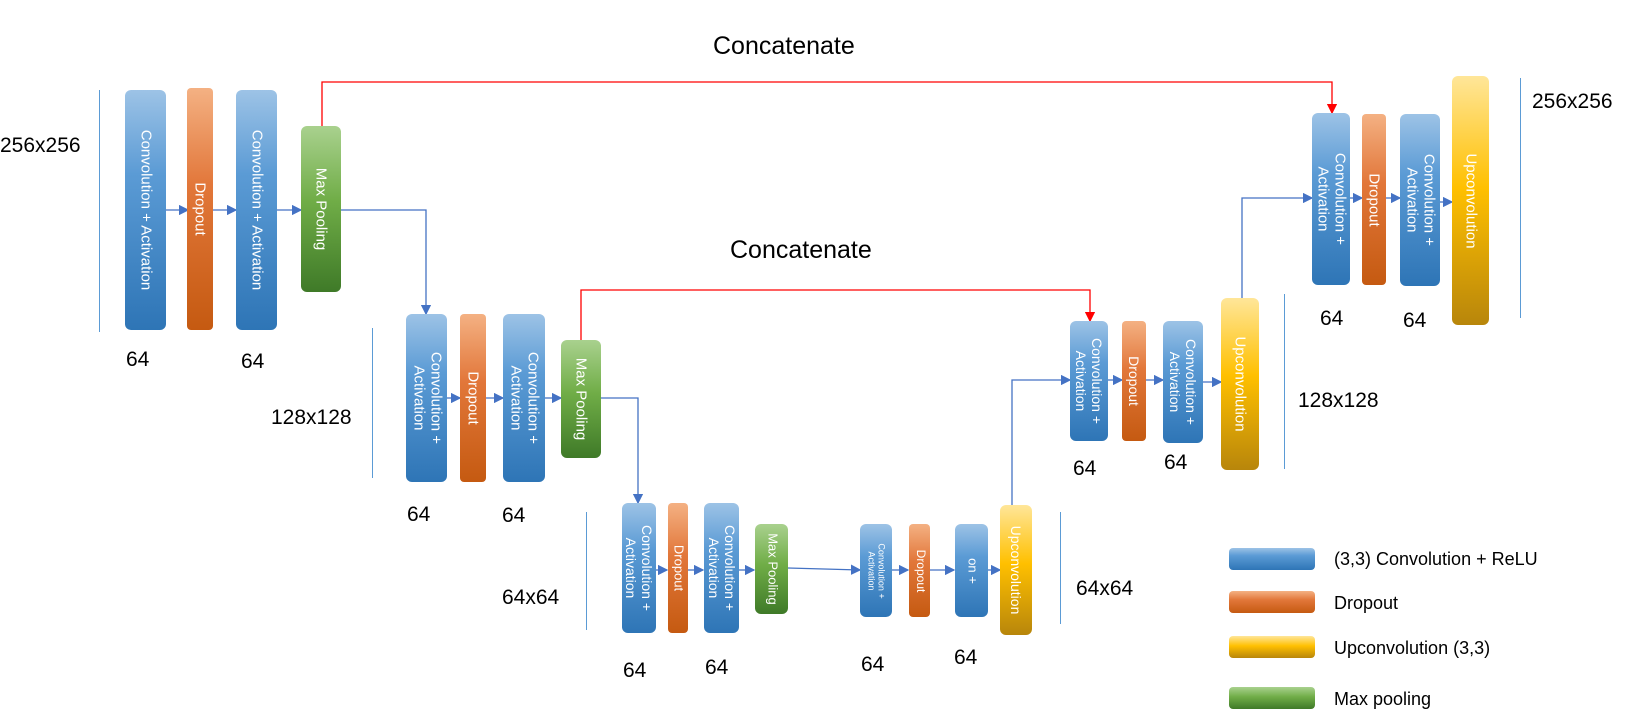  What do you see at coordinates (1436, 559) in the screenshot?
I see `legend-label: (3,3) Convolution + ReLU` at bounding box center [1436, 559].